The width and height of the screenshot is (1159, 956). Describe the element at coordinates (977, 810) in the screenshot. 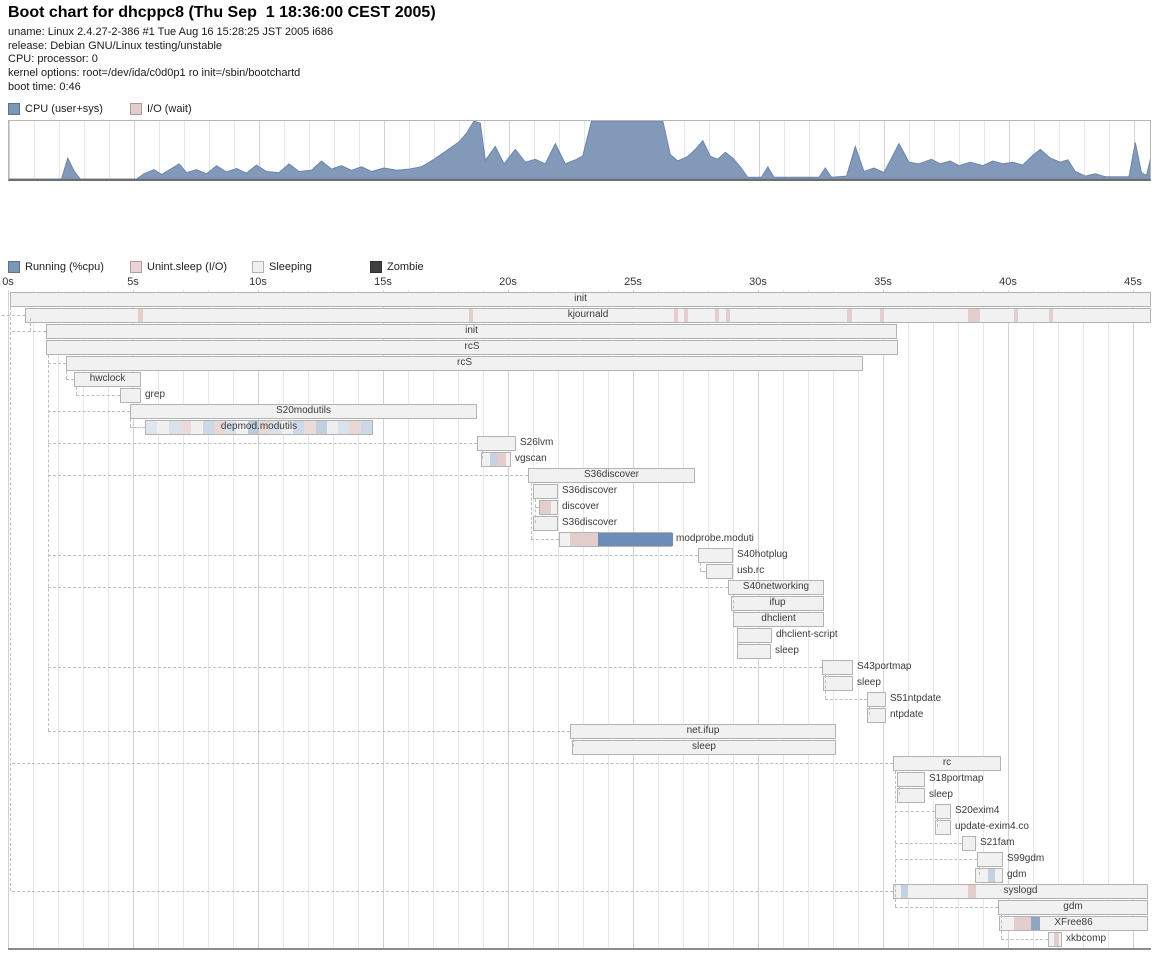

I see `process-label: S20exim4` at that location.